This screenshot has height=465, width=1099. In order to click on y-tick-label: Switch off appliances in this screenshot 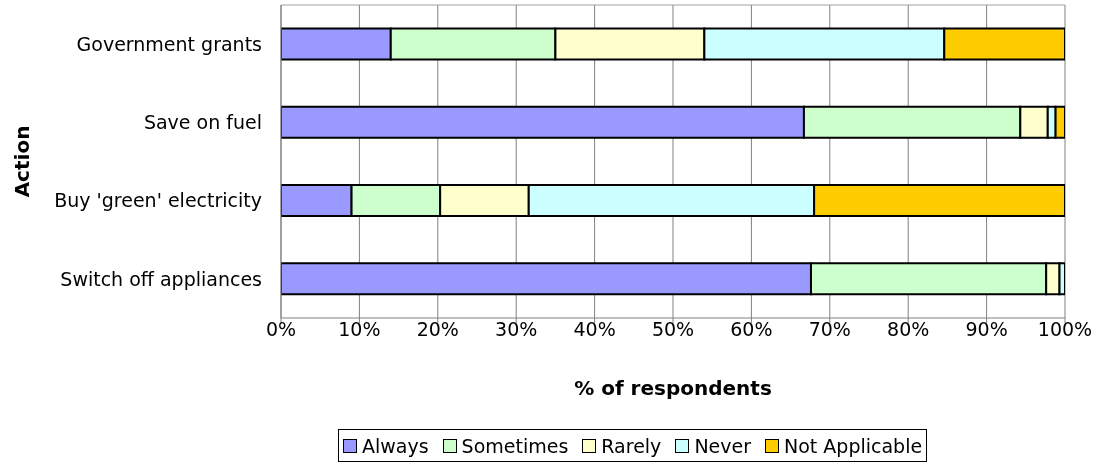, I will do `click(161, 278)`.